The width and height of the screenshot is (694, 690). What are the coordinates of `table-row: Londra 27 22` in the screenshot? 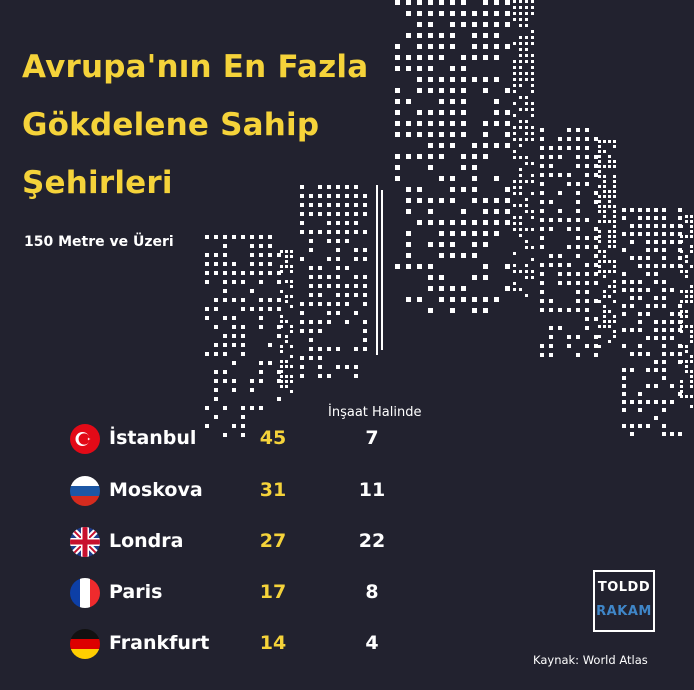 It's located at (347, 545).